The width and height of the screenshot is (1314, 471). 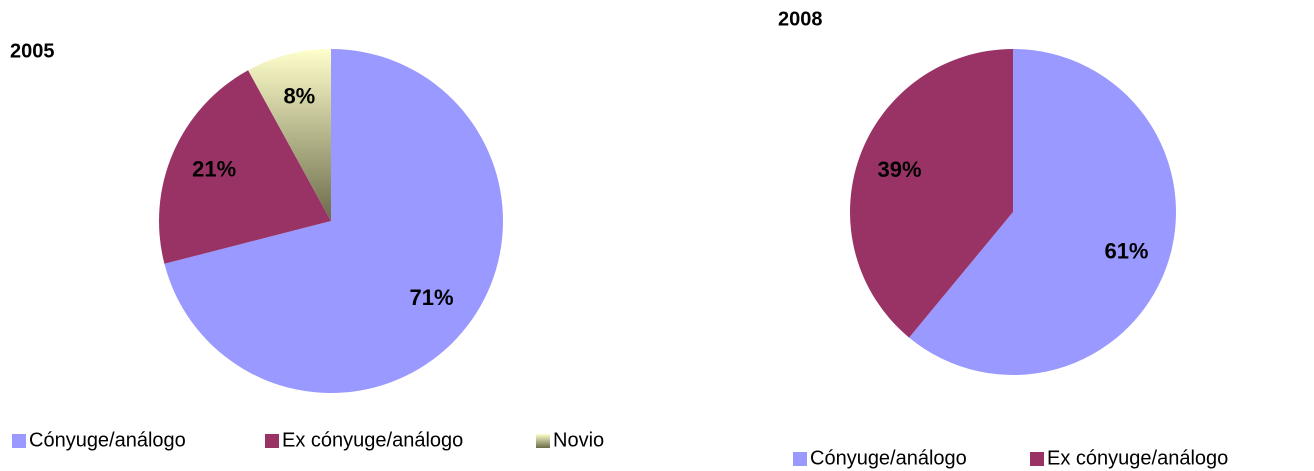 I want to click on chart-title: 2008, so click(x=800, y=19).